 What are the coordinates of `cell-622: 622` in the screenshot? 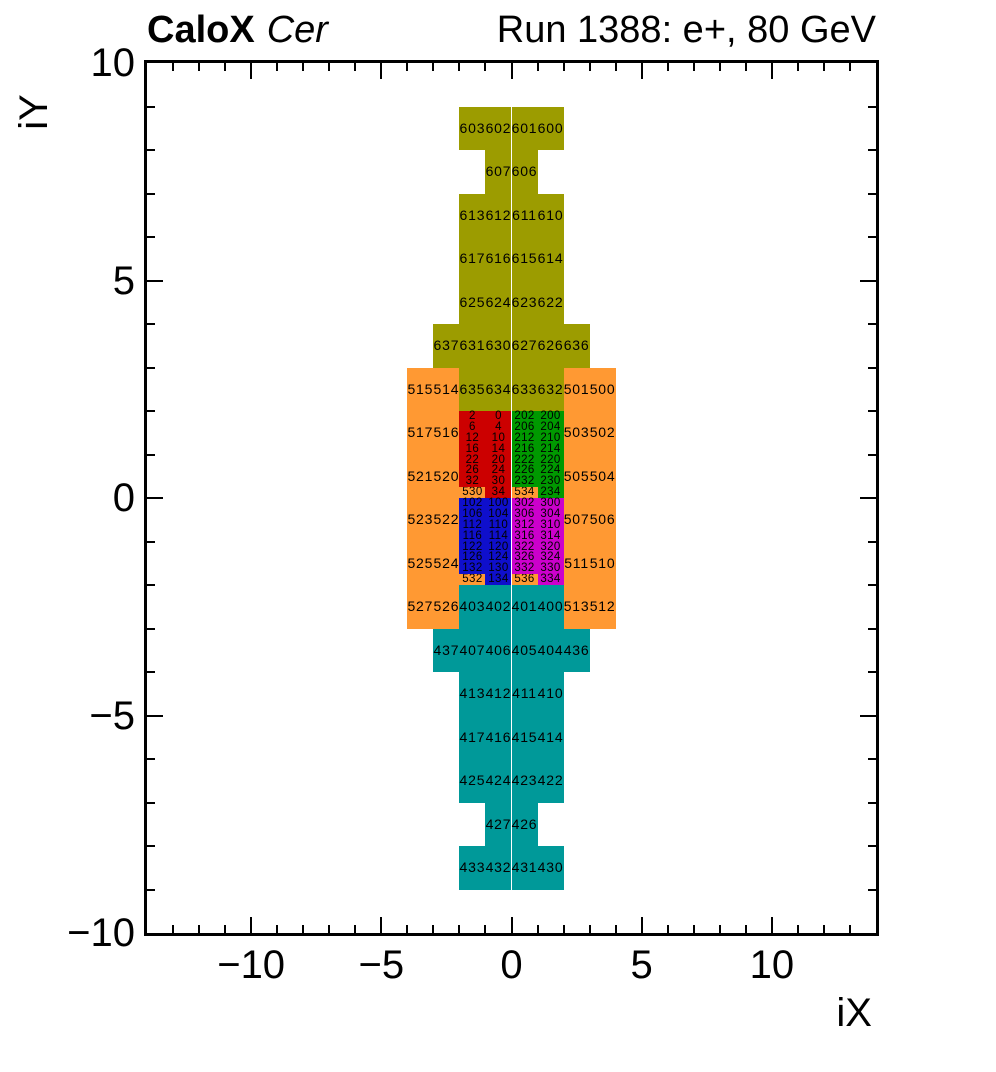 It's located at (550, 302).